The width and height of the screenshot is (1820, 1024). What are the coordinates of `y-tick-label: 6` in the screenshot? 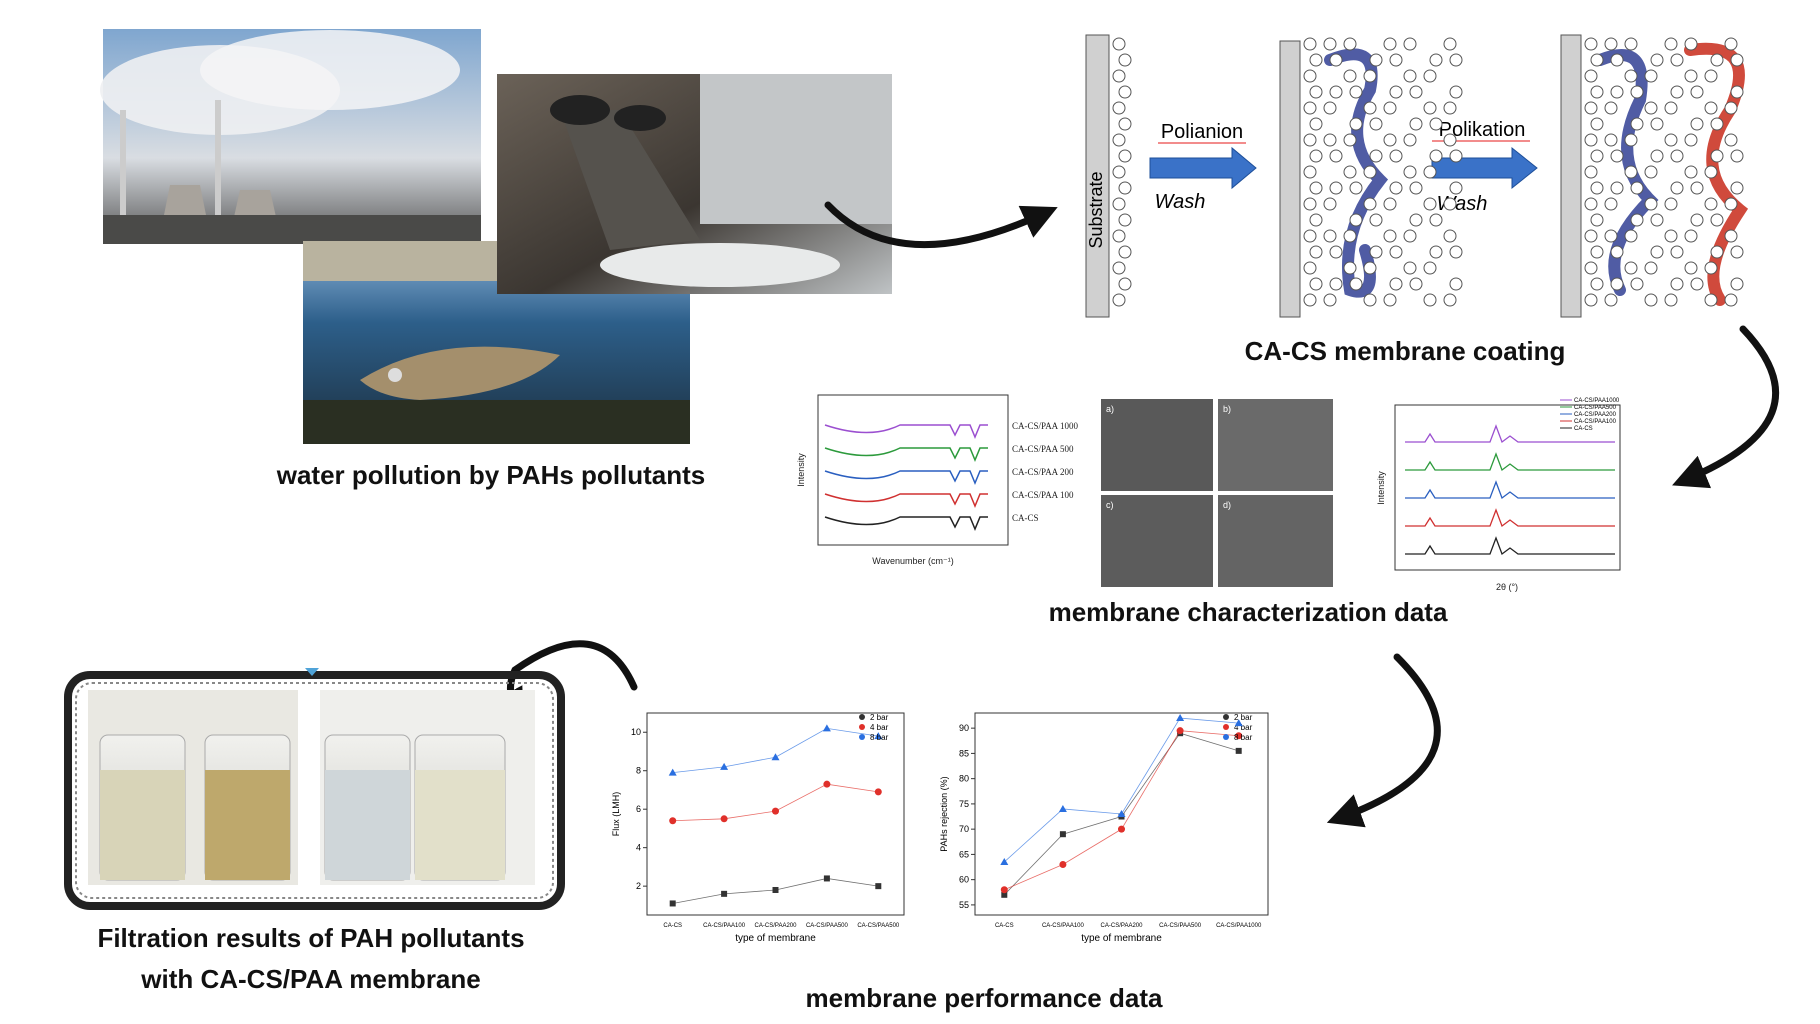 It's located at (638, 809).